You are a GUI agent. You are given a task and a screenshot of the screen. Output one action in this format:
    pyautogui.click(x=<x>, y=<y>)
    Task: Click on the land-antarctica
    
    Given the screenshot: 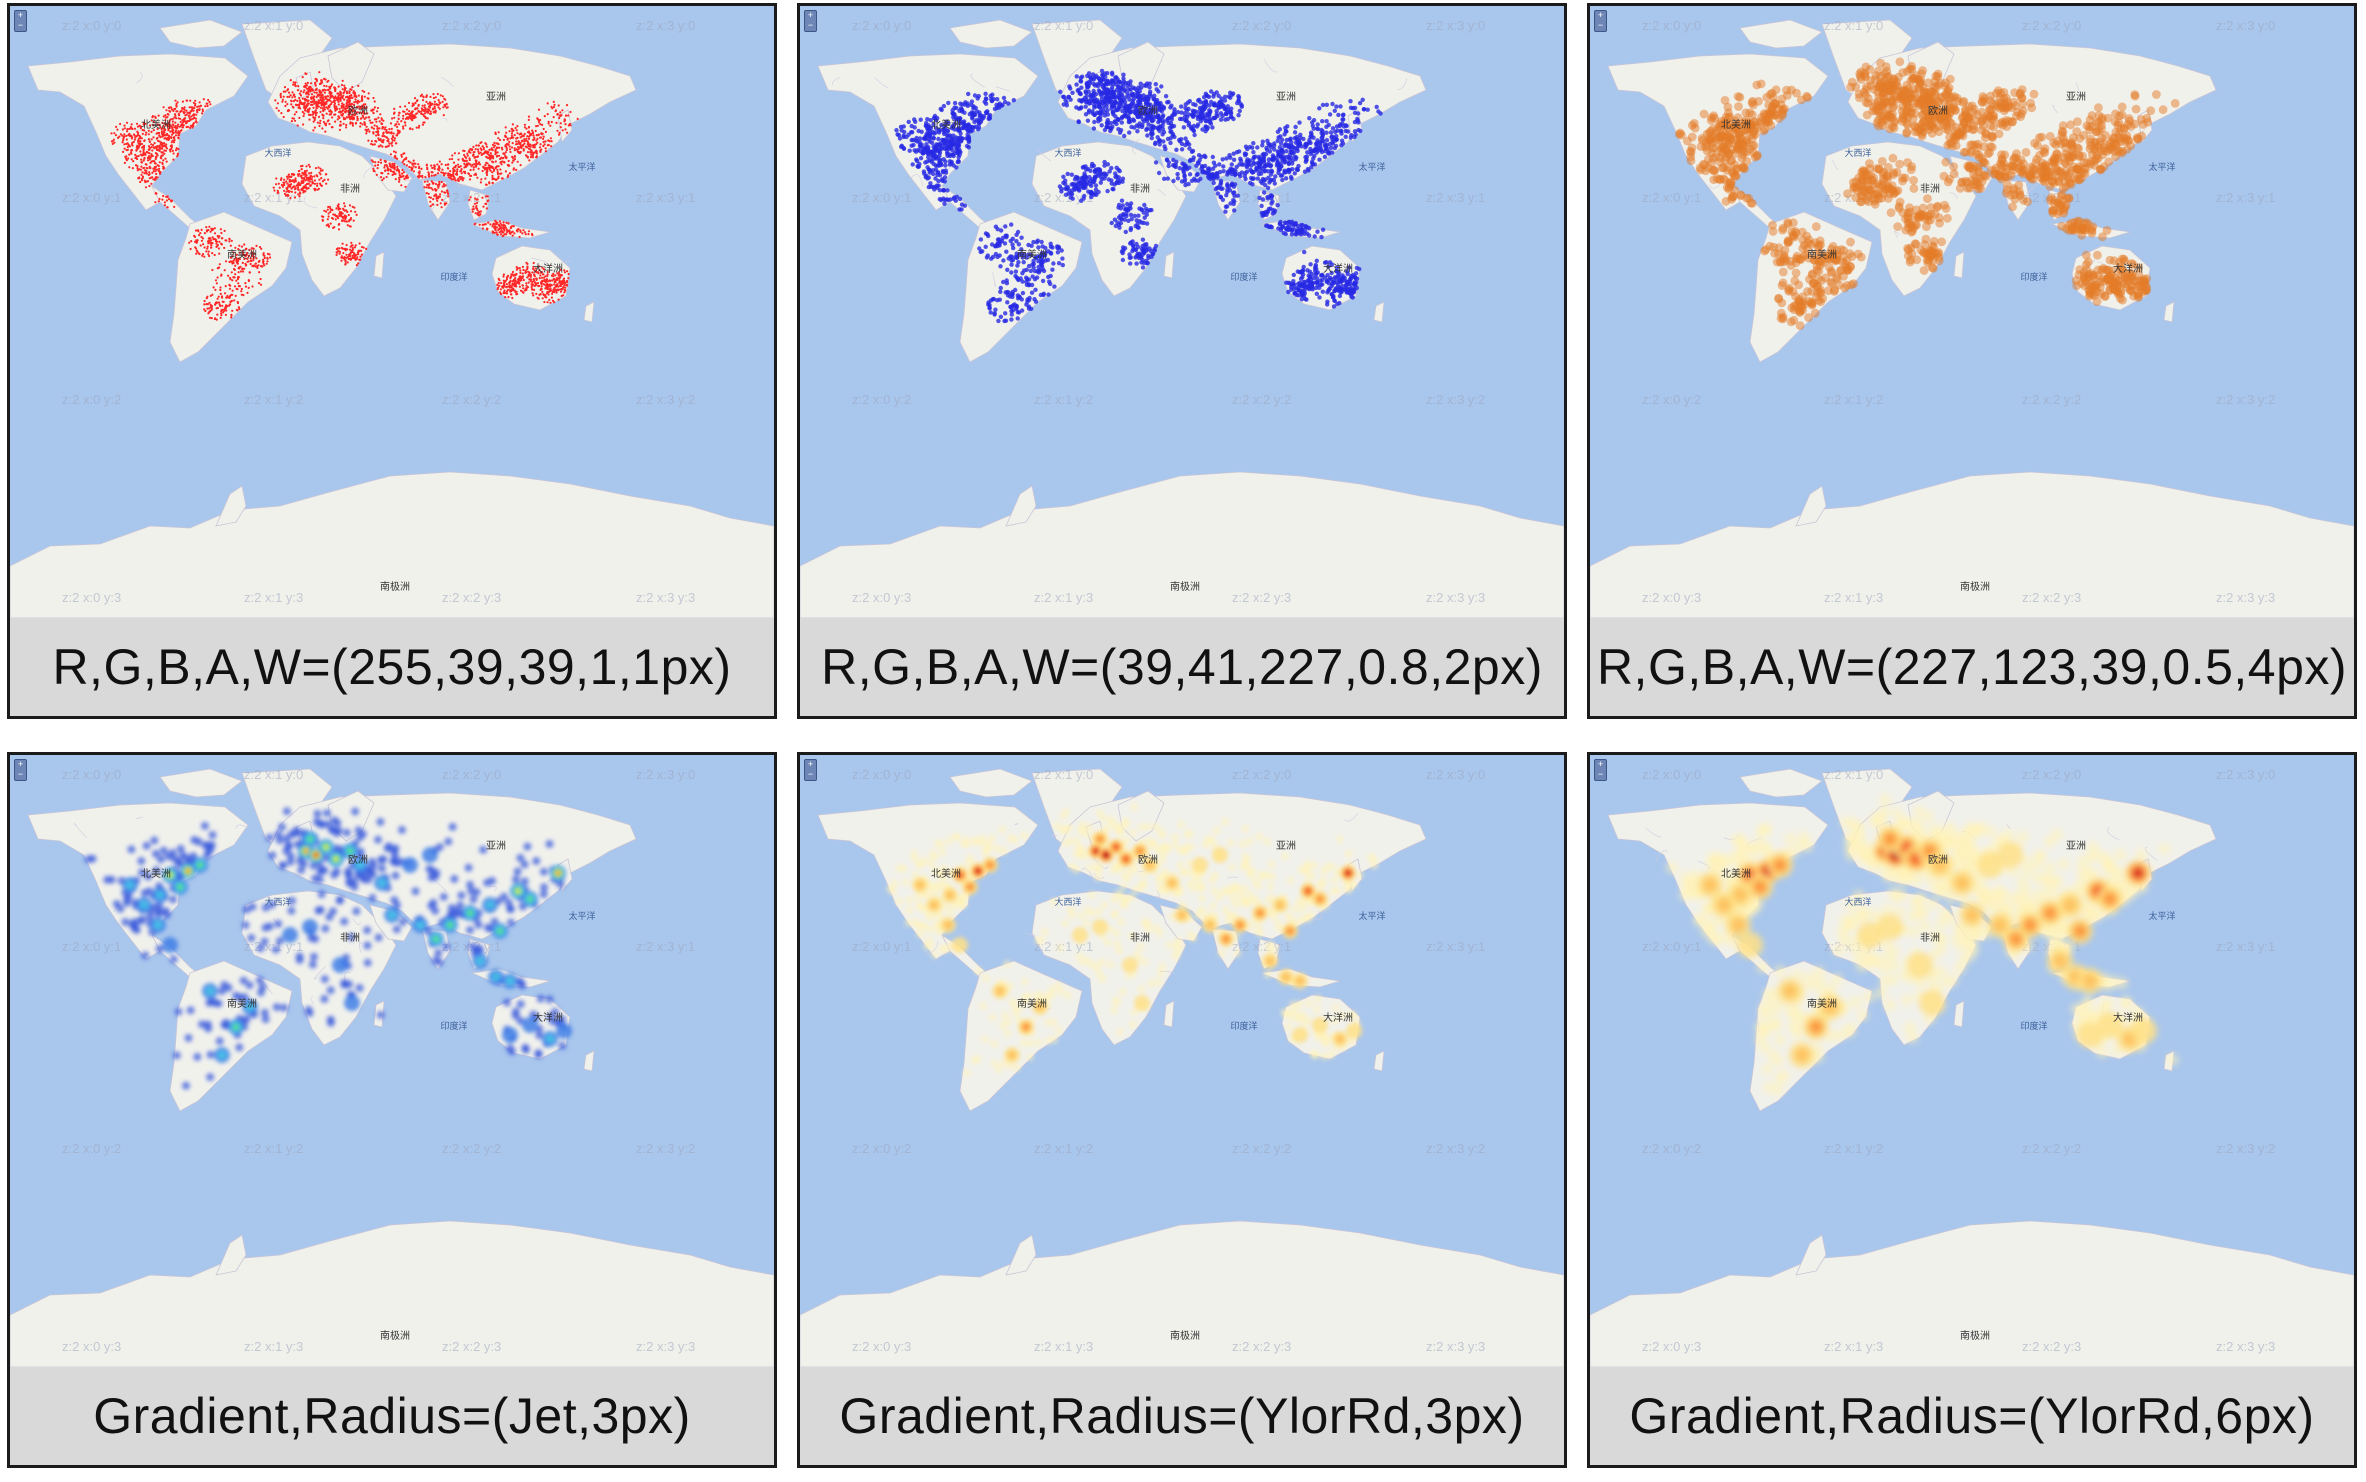 What is the action you would take?
    pyautogui.click(x=392, y=544)
    